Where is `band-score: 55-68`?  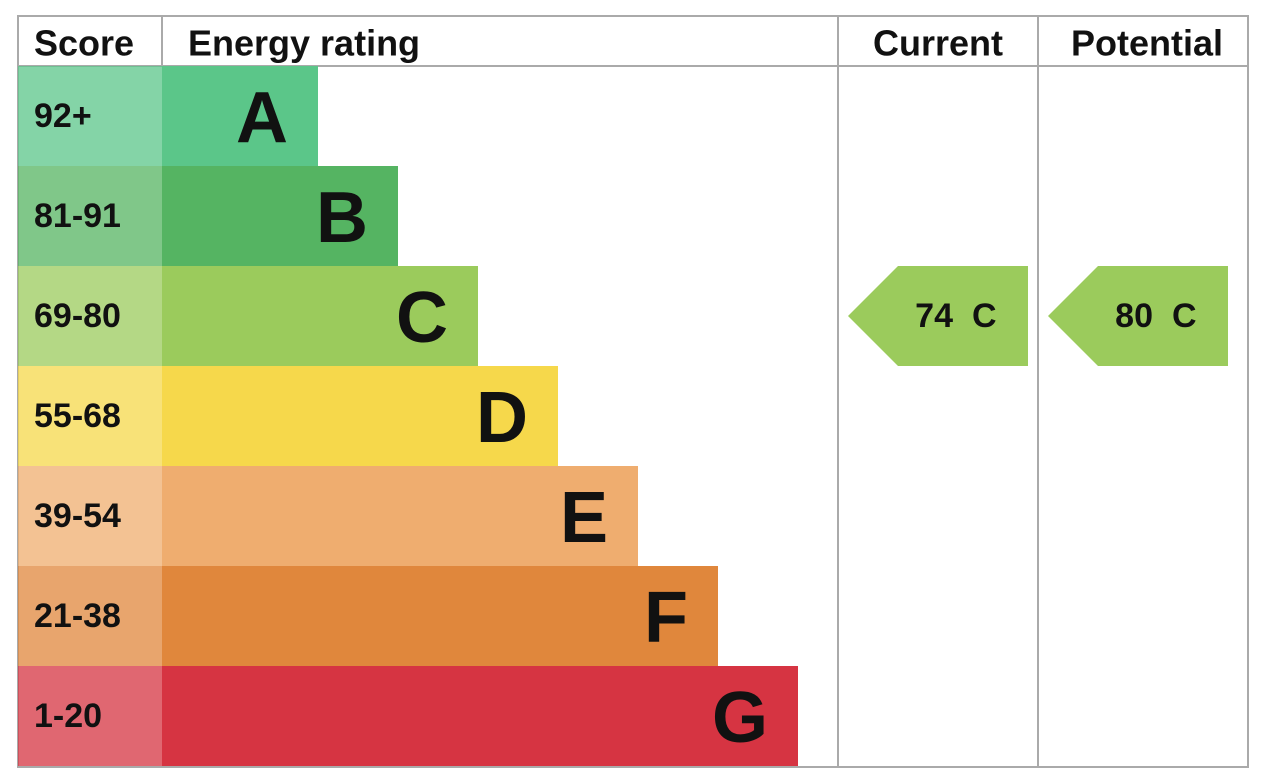
band-score: 55-68 is located at coordinates (77, 416).